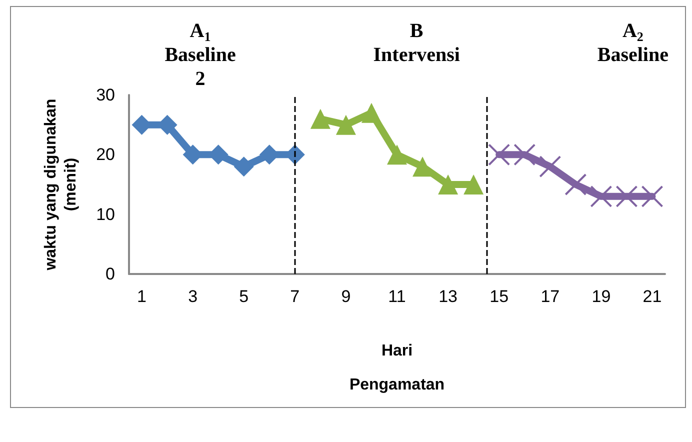 Image resolution: width=692 pixels, height=442 pixels. I want to click on x-axis-title: Hari Pengamatan, so click(397, 368).